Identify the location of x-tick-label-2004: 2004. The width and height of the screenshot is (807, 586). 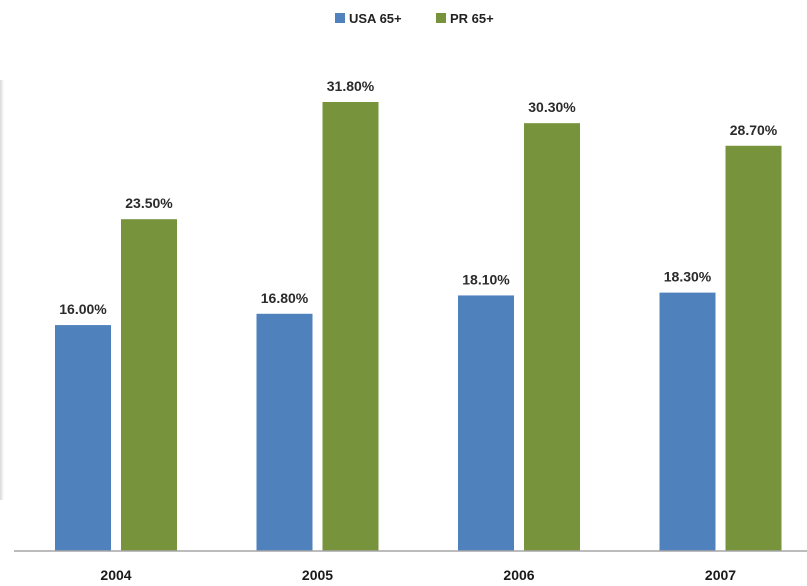
(115, 575).